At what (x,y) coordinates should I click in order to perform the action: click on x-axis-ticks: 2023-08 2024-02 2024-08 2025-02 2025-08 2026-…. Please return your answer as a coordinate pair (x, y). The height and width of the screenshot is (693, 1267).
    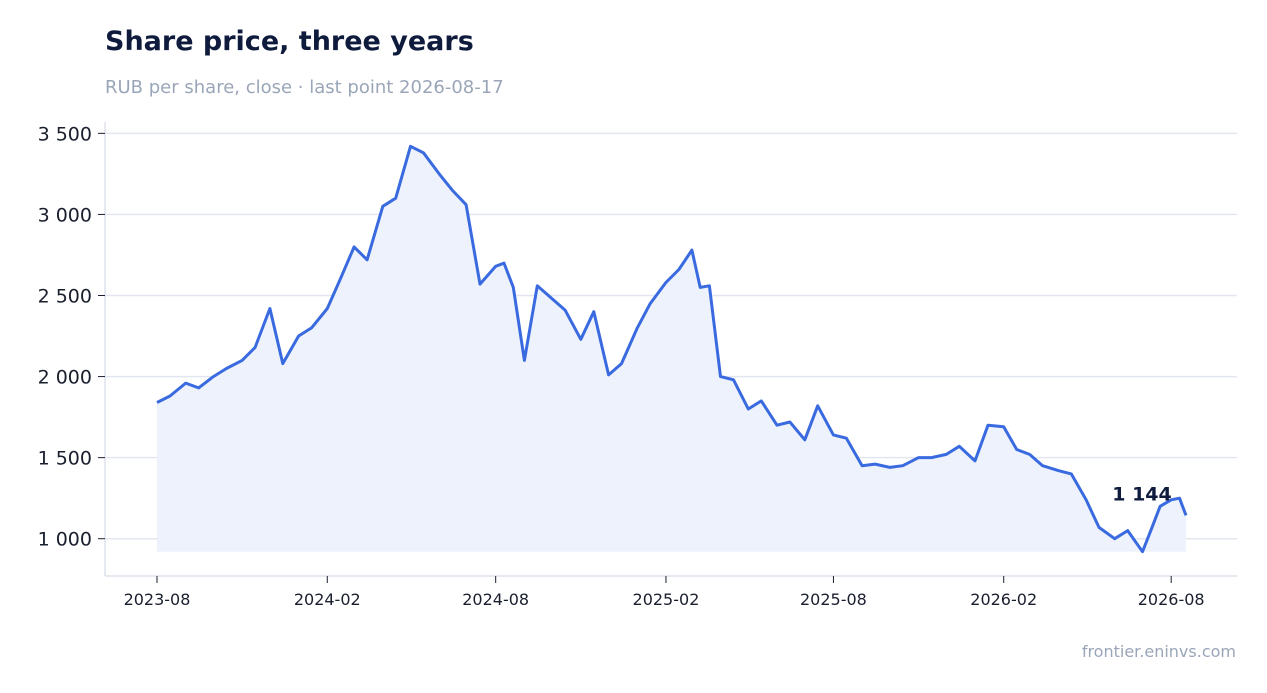
    Looking at the image, I should click on (664, 592).